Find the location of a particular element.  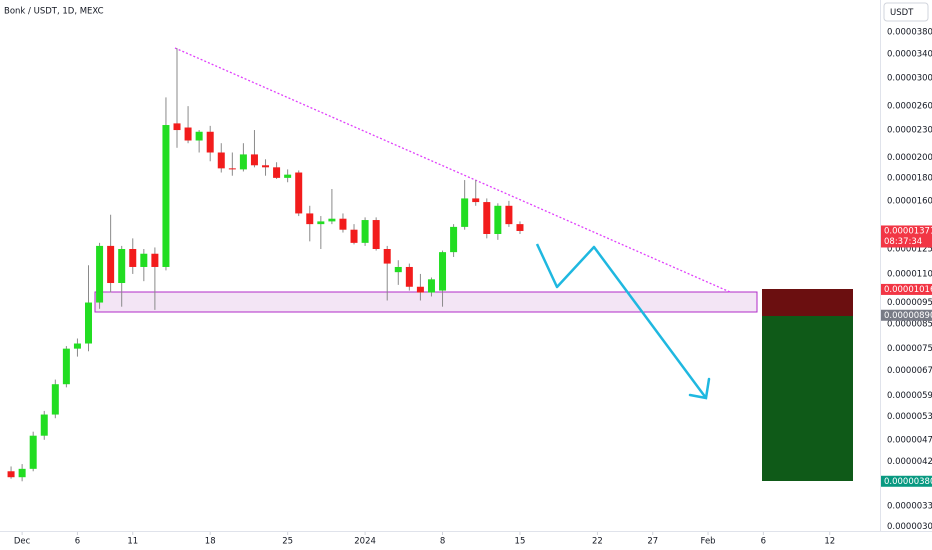

x-tick-label: 22 is located at coordinates (597, 542).